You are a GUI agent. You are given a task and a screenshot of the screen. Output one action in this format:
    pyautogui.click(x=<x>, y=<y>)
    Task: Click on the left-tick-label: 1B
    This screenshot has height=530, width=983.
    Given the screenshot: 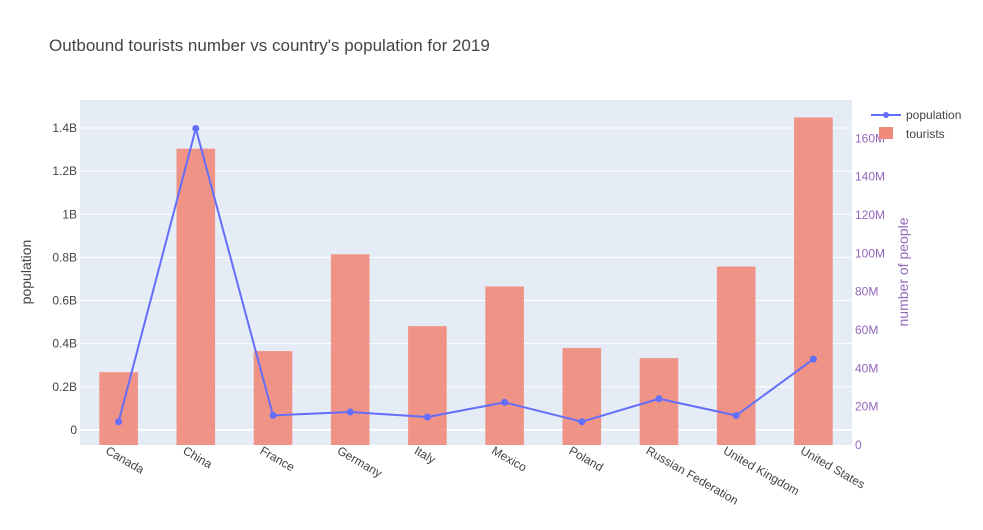 What is the action you would take?
    pyautogui.click(x=69, y=214)
    